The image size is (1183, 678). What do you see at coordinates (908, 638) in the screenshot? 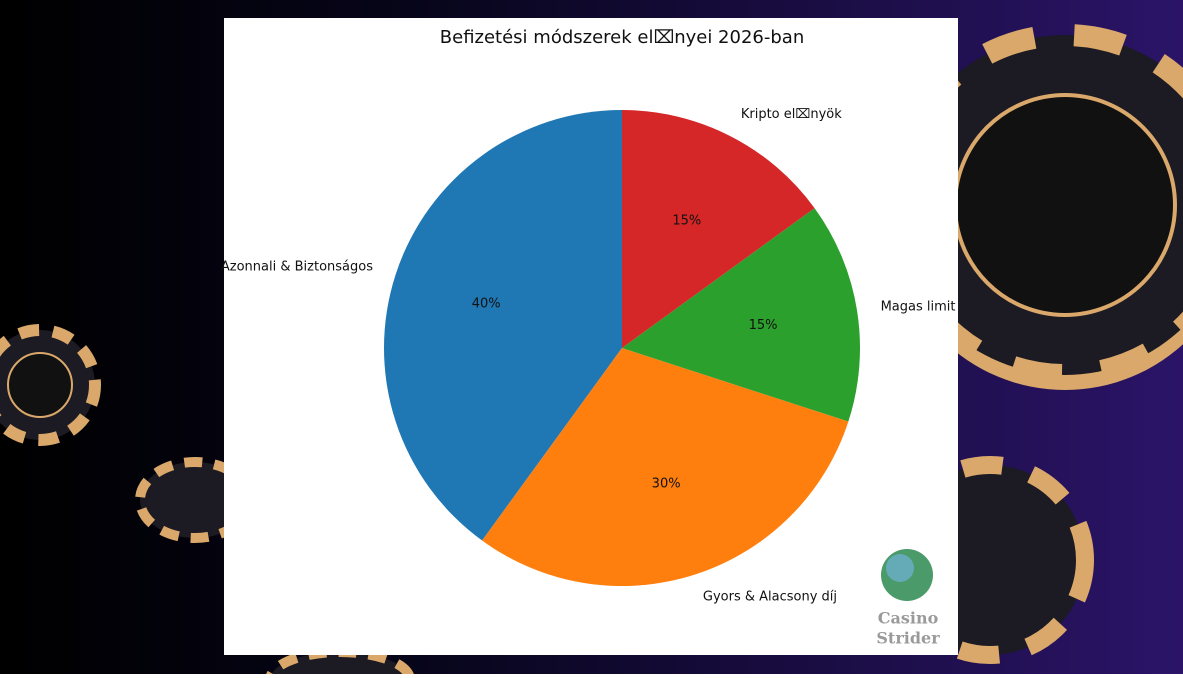
I see `logo-text: Strider` at bounding box center [908, 638].